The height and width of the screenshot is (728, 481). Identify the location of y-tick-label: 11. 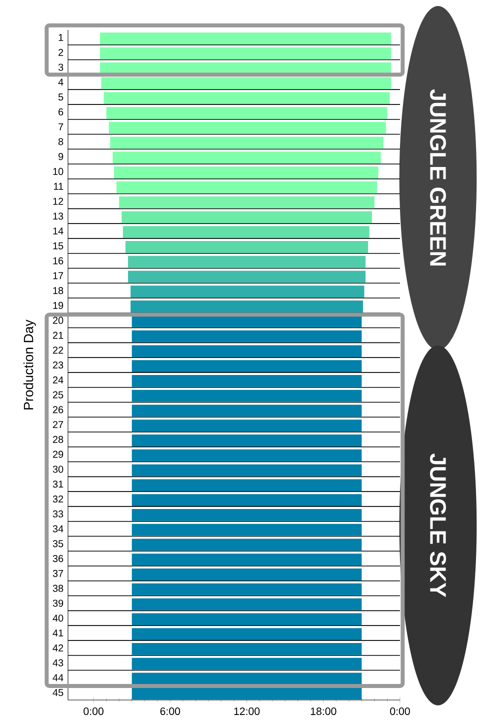
(58, 186).